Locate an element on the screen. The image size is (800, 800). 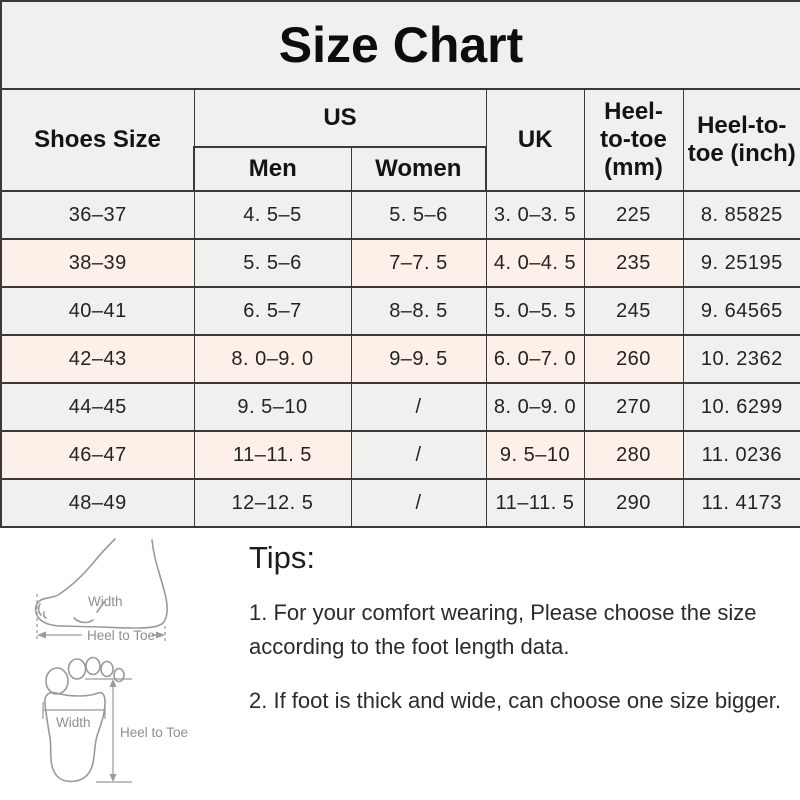
foot-diagrams: Width Heel to Toe is located at coordinates (122, 664).